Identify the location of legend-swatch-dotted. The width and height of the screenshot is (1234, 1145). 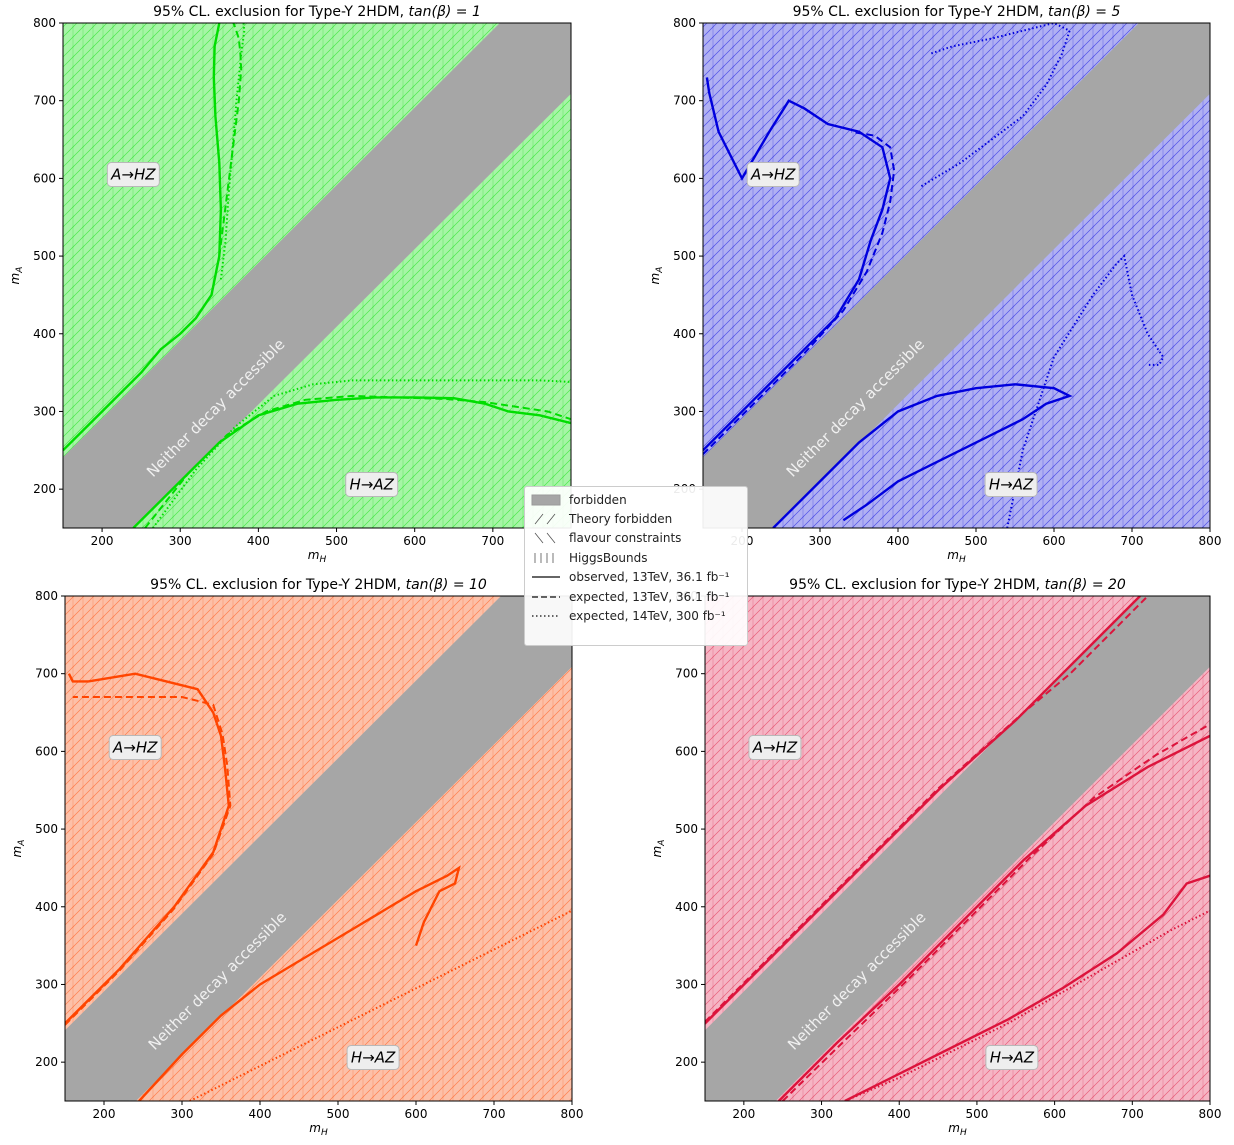
(546, 616).